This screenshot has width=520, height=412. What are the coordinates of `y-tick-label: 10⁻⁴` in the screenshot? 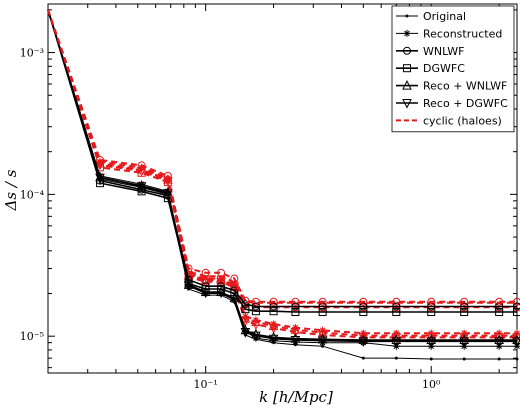 It's located at (32, 194).